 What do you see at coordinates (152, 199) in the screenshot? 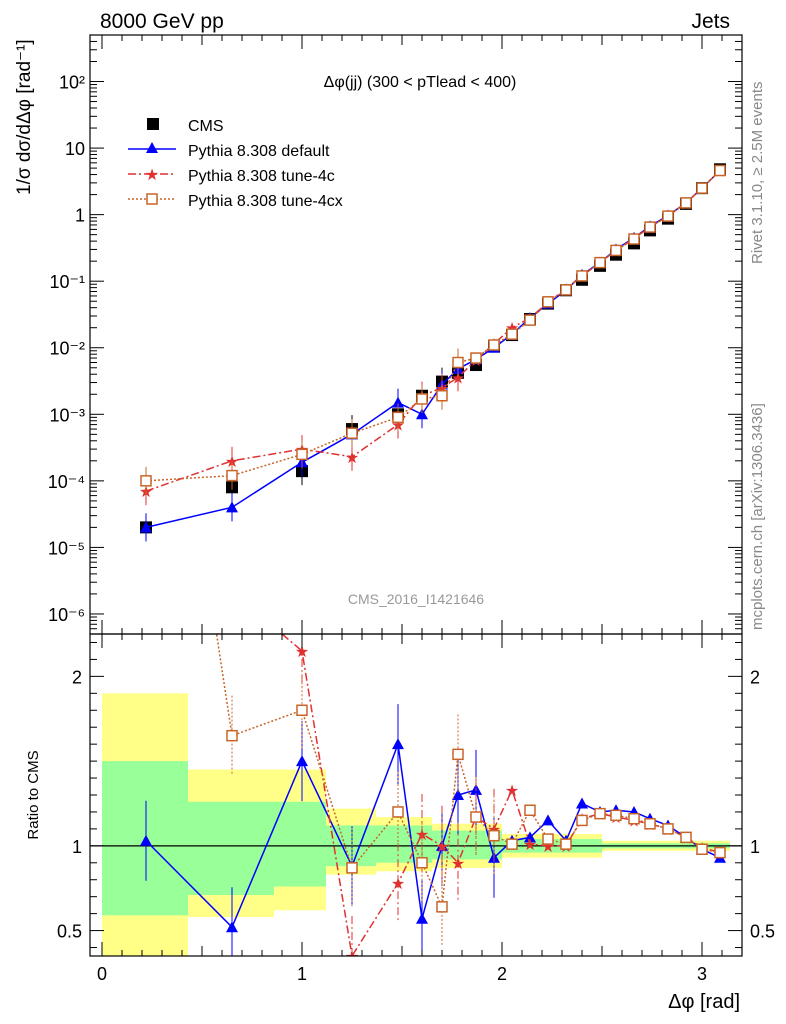
I see `legend-marker-tune-4cx` at bounding box center [152, 199].